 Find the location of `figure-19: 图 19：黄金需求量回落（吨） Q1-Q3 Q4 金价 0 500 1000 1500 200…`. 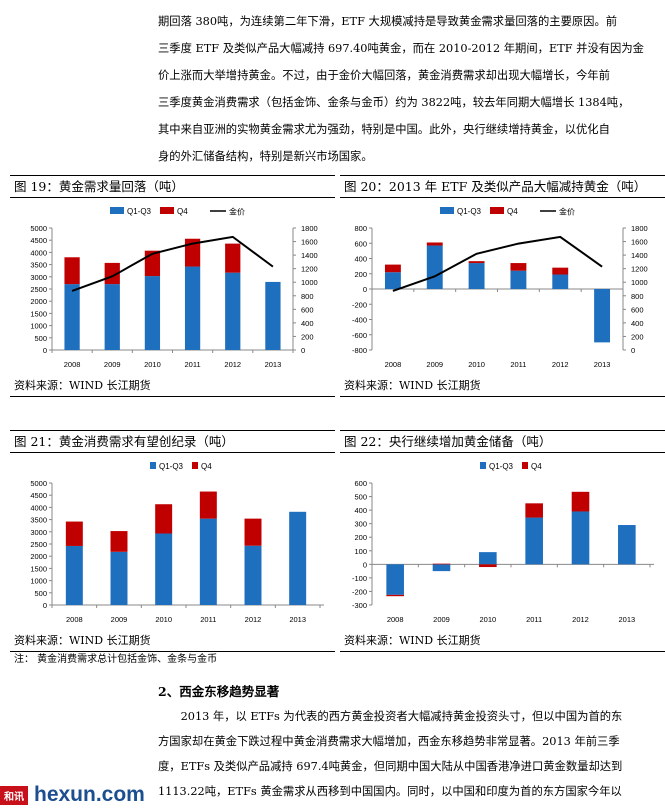

figure-19: 图 19：黄金需求量回落（吨） Q1-Q3 Q4 金价 0 500 1000 1500 200… is located at coordinates (172, 286).